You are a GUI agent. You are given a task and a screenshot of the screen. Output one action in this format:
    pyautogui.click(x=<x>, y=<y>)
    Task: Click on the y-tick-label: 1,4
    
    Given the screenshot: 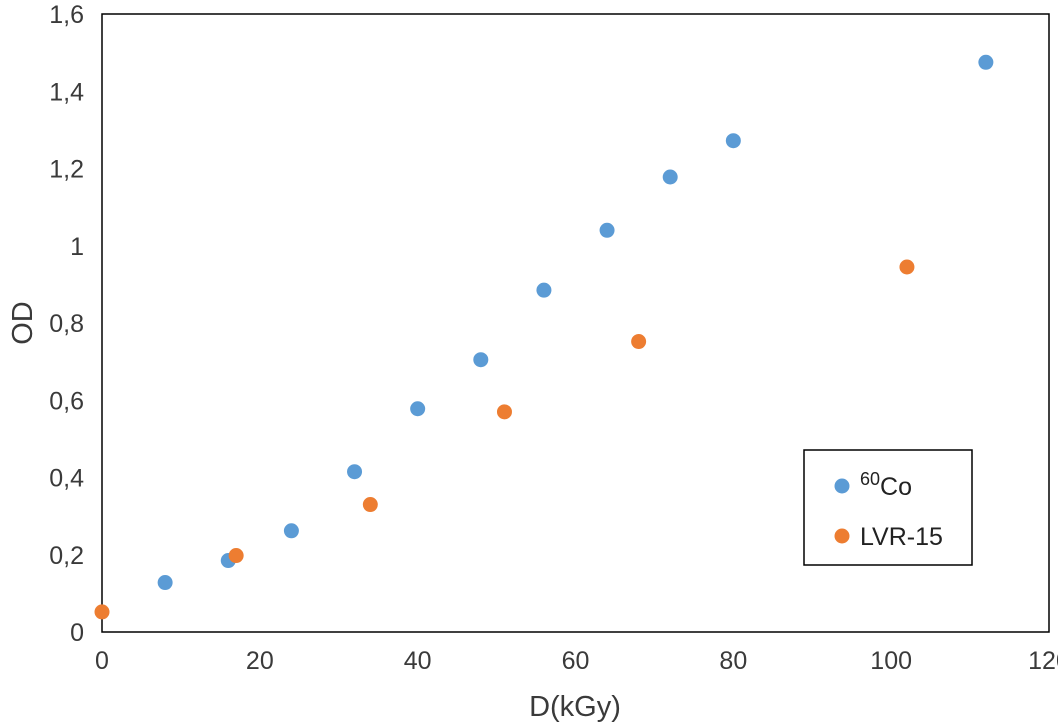 What is the action you would take?
    pyautogui.click(x=66, y=92)
    